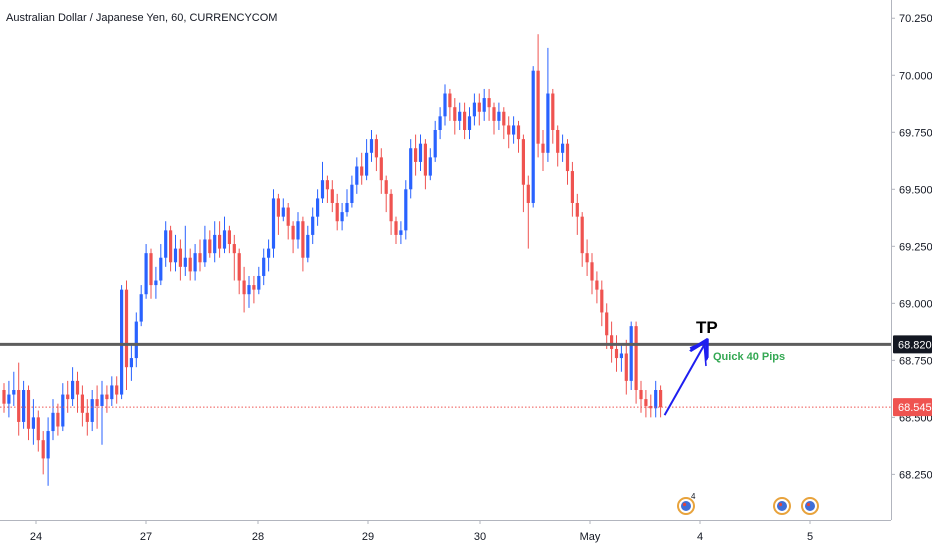 This screenshot has height=555, width=932. I want to click on x-tick-label: 24, so click(36, 537).